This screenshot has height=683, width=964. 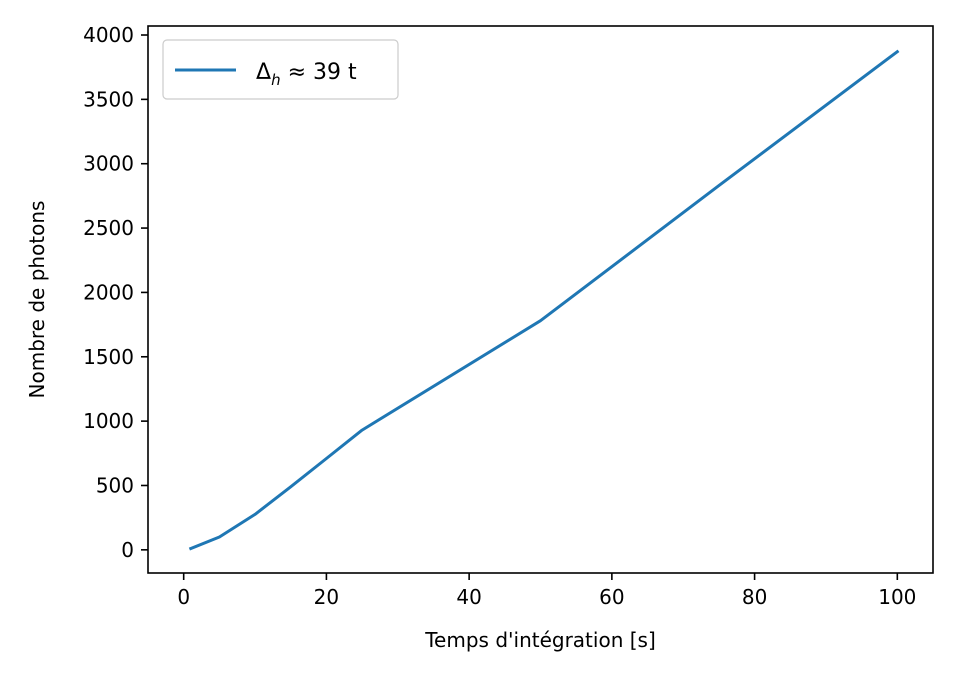 I want to click on y-tick-label: 3500, so click(x=108, y=99).